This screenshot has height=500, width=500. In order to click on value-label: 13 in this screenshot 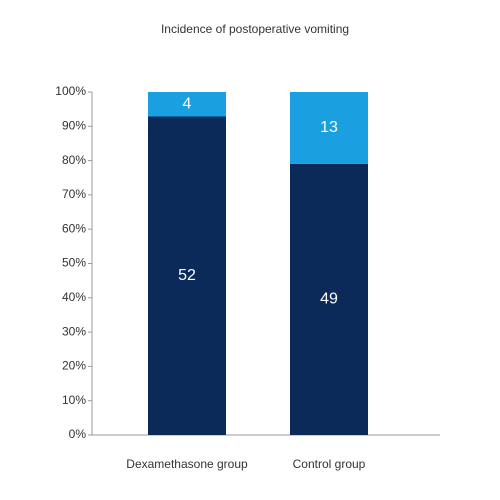, I will do `click(329, 127)`.